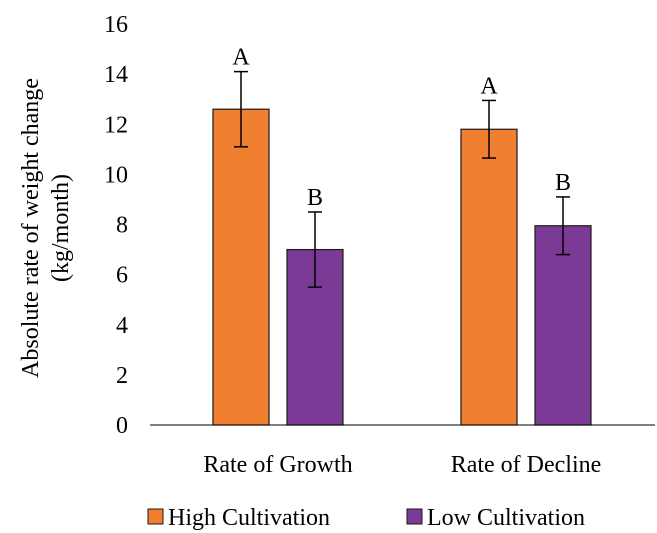 Image resolution: width=657 pixels, height=533 pixels. What do you see at coordinates (116, 75) in the screenshot?
I see `y-tick-label: 14` at bounding box center [116, 75].